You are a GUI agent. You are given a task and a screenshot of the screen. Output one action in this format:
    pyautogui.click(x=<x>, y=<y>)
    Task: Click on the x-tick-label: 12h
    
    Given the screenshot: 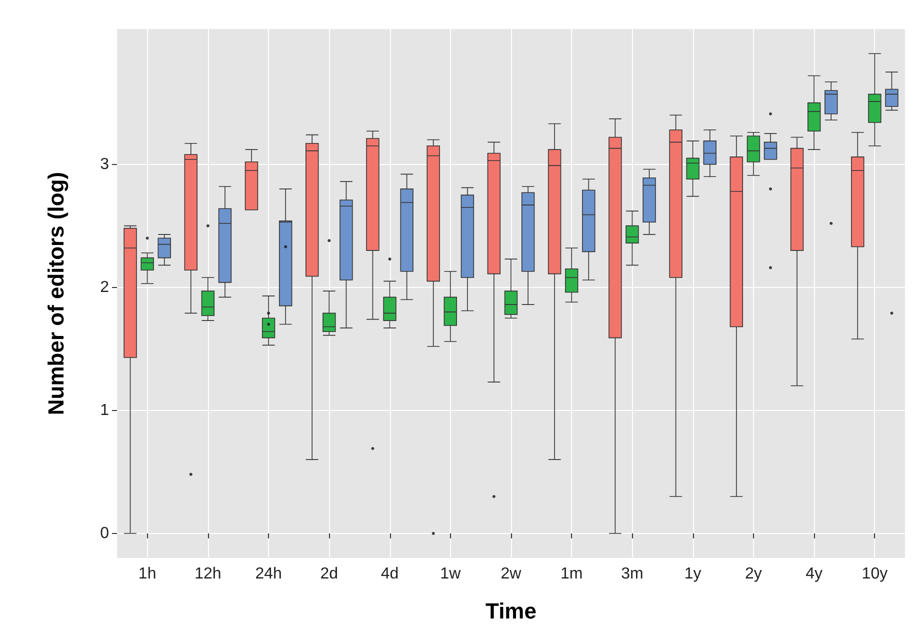 What is the action you would take?
    pyautogui.click(x=208, y=574)
    